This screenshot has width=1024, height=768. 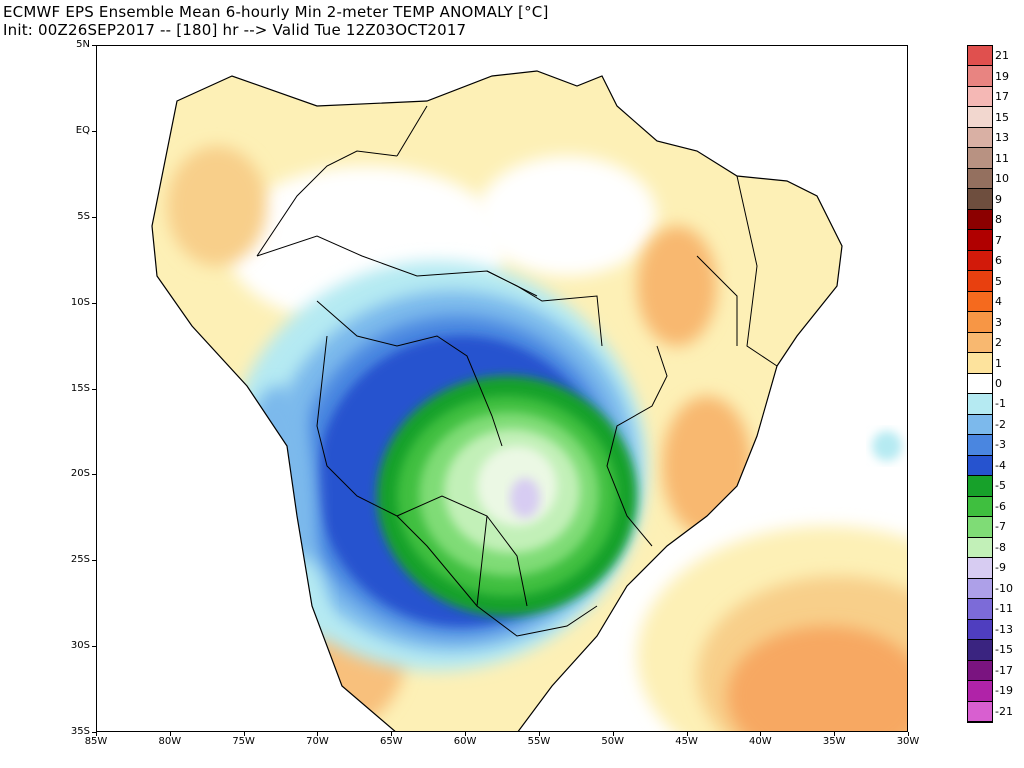 I want to click on lat-tick-label: 30S, so click(x=80, y=646).